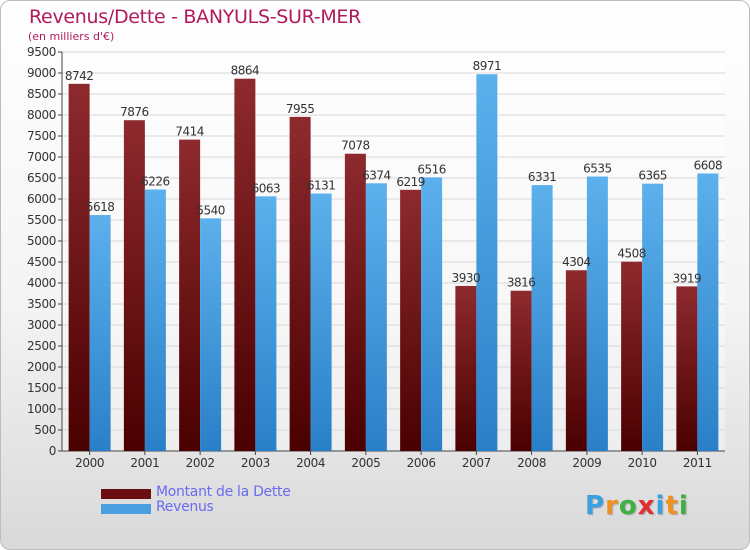 This screenshot has width=750, height=550. What do you see at coordinates (41, 115) in the screenshot?
I see `y-tick-label: 8000` at bounding box center [41, 115].